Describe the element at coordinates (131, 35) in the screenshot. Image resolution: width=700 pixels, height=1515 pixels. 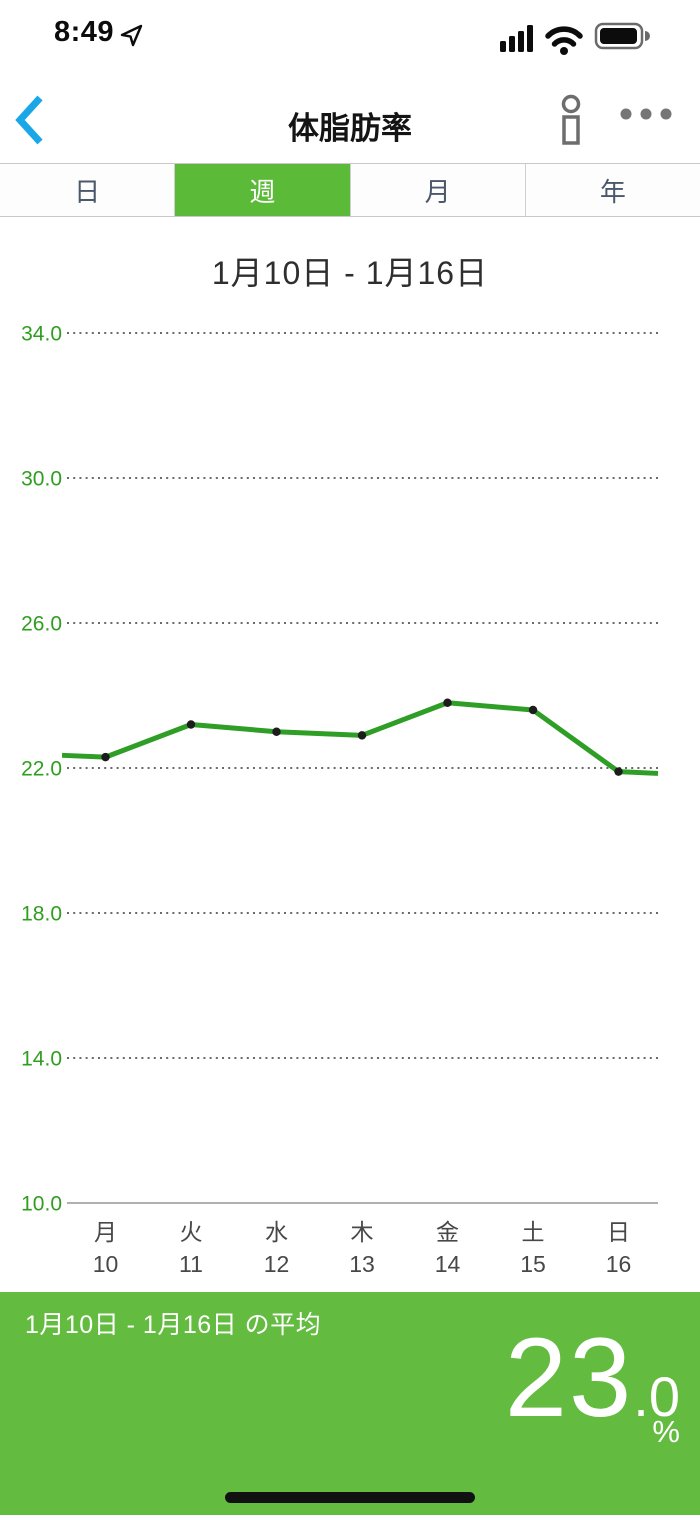
I see `location-arrow-icon` at that location.